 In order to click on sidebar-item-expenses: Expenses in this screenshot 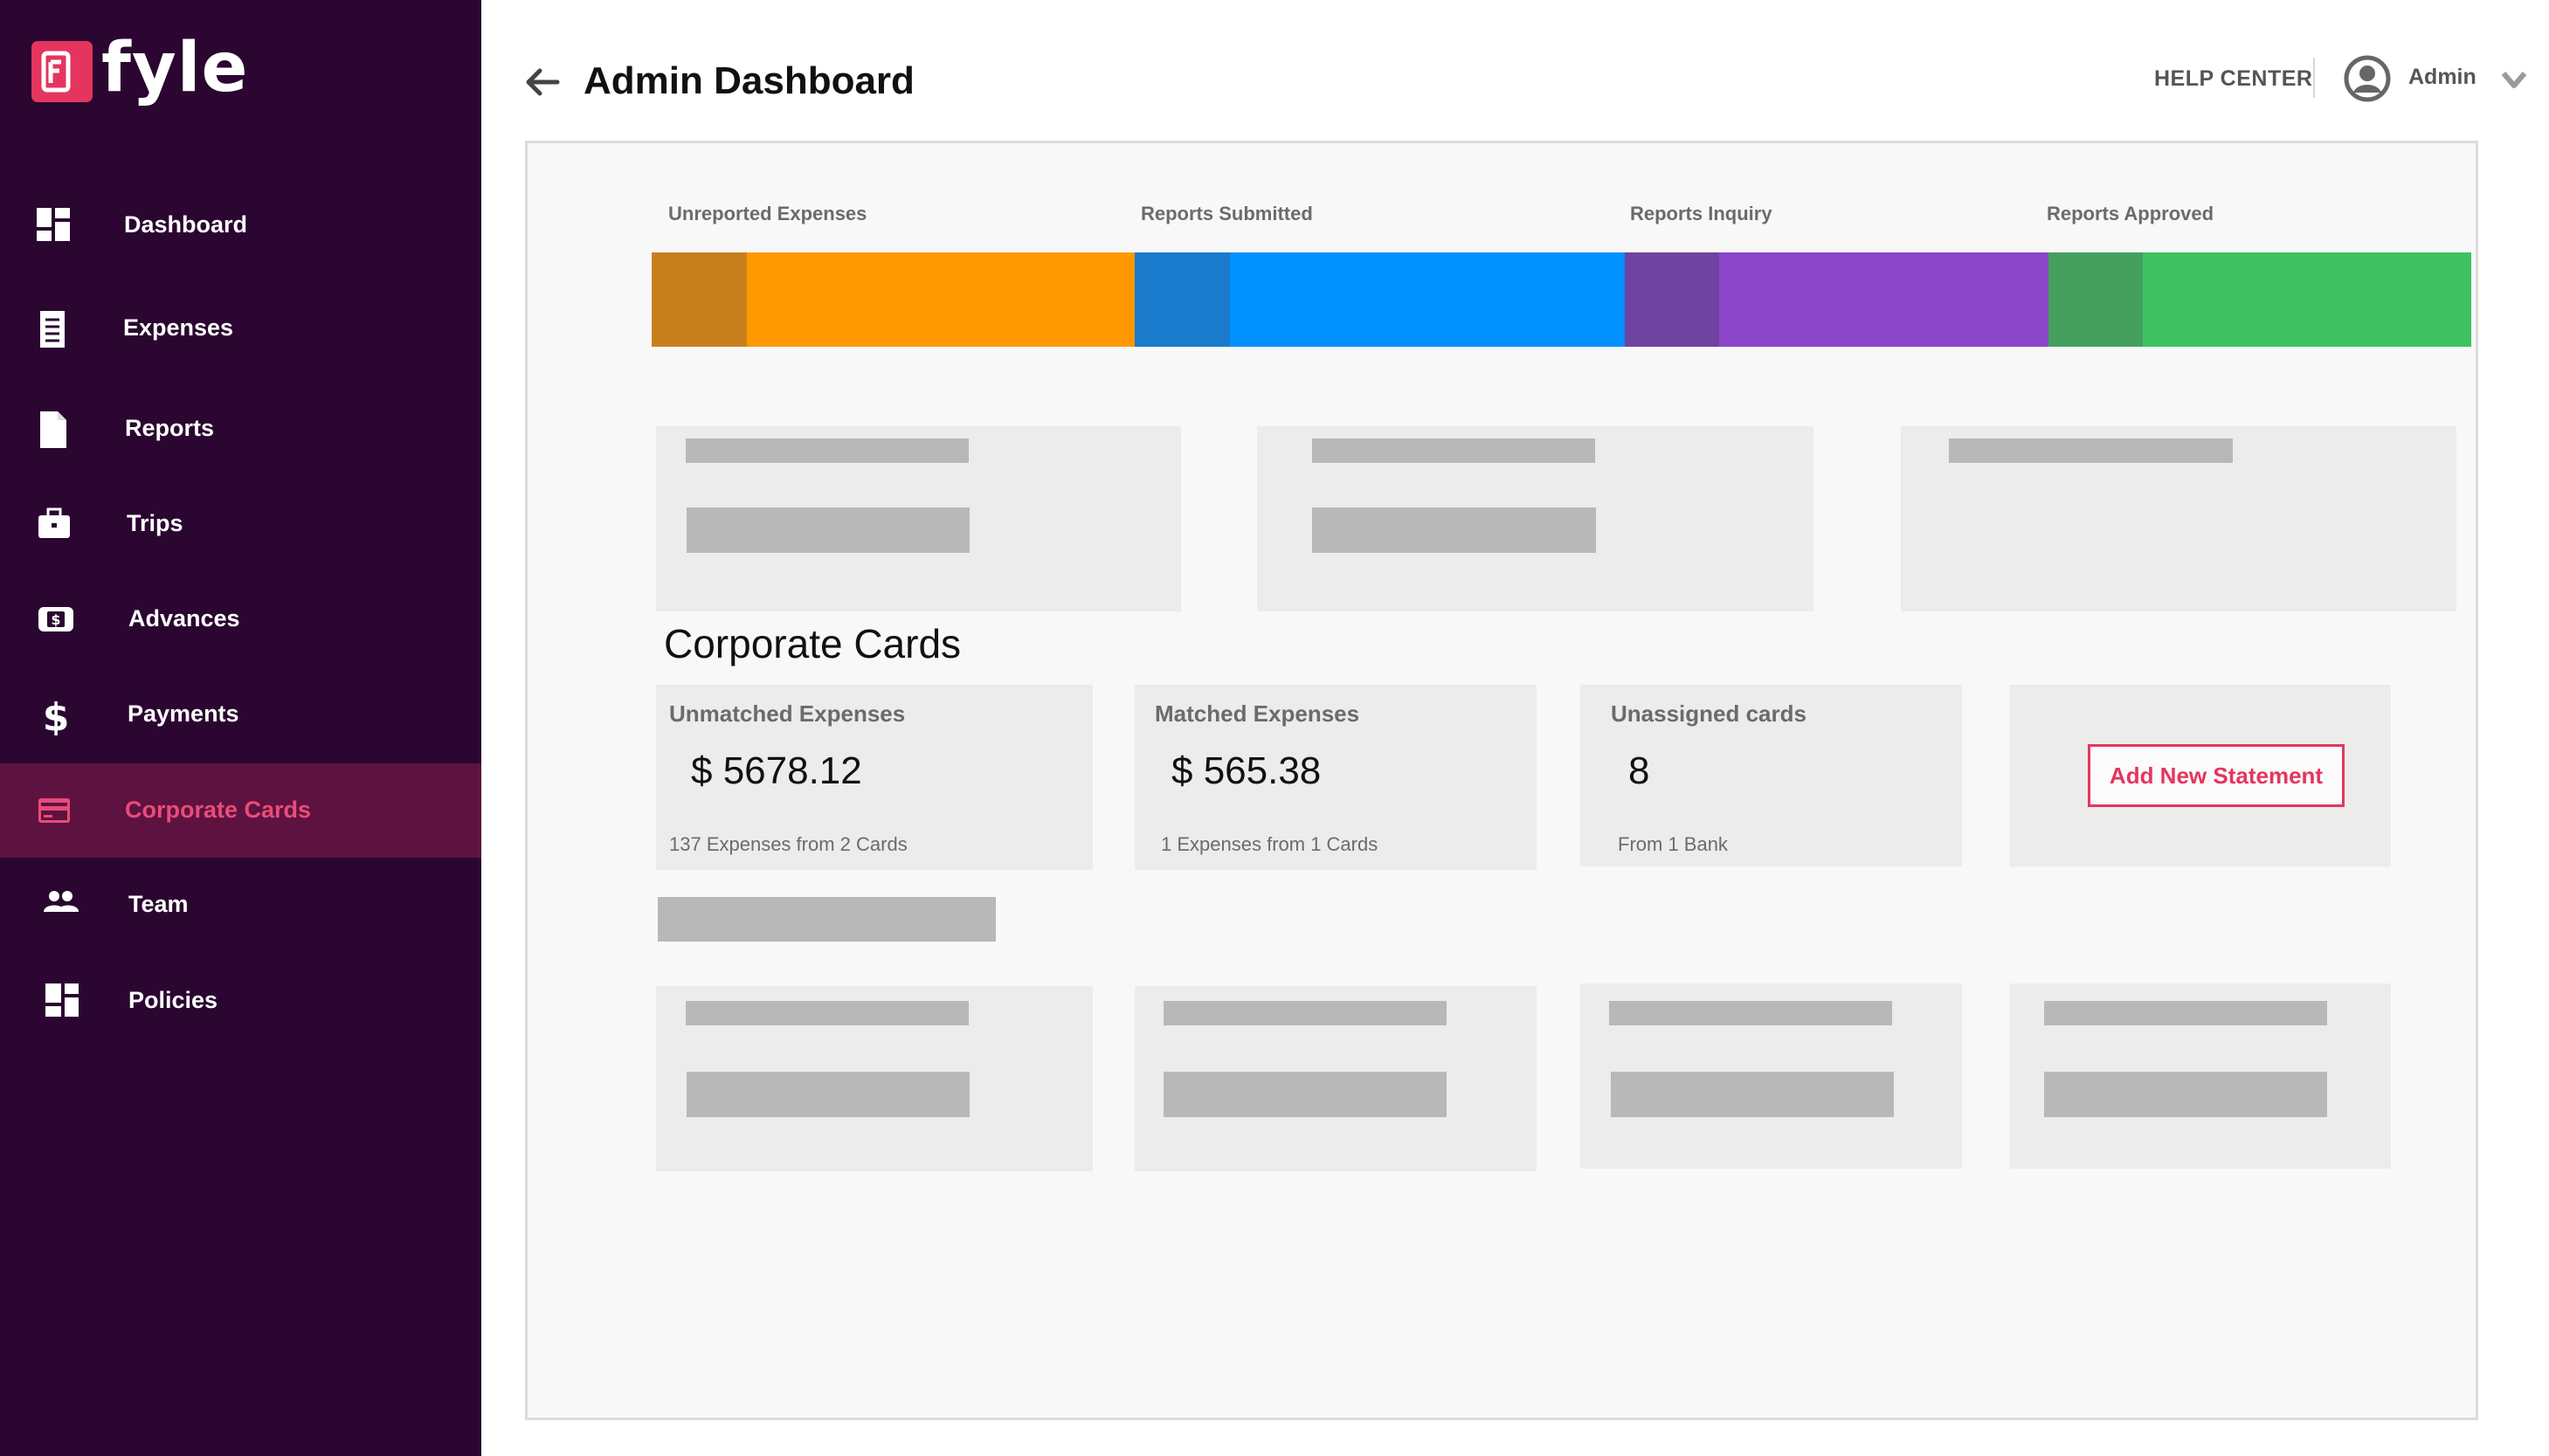, I will do `click(240, 328)`.